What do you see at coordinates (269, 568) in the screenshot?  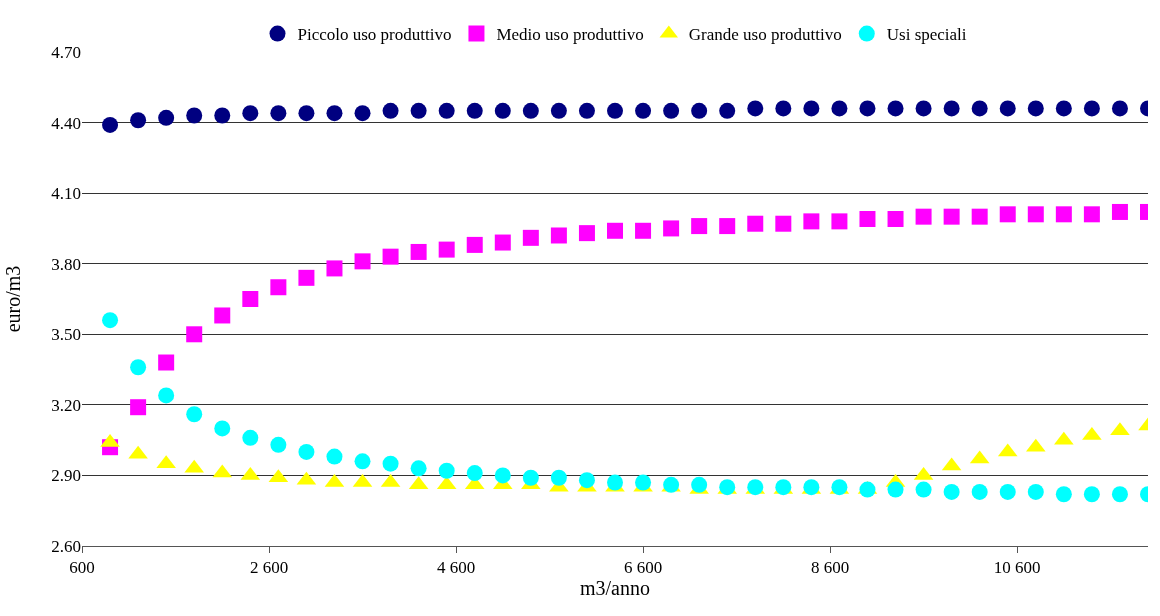 I see `x-tick-label: 2 600` at bounding box center [269, 568].